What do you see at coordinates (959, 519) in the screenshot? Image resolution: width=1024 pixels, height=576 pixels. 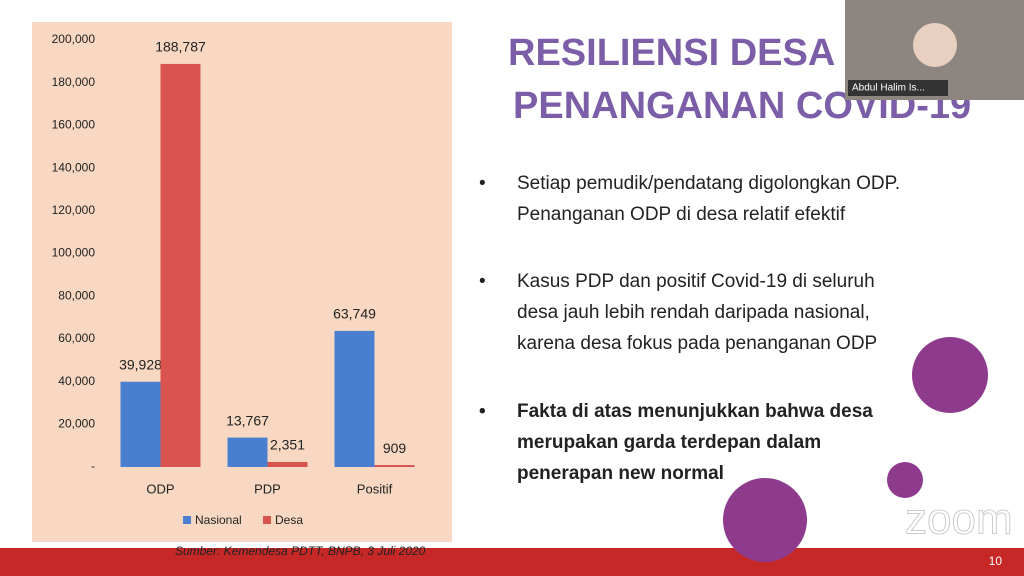 I see `zoom-watermark: zoom` at bounding box center [959, 519].